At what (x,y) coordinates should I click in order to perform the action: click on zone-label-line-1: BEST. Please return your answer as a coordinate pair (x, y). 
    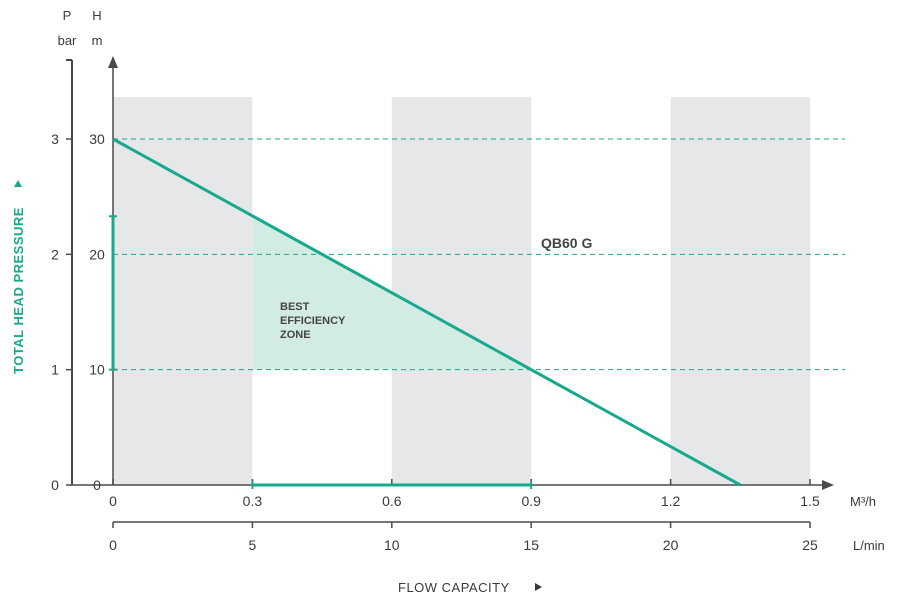
    Looking at the image, I should click on (295, 307).